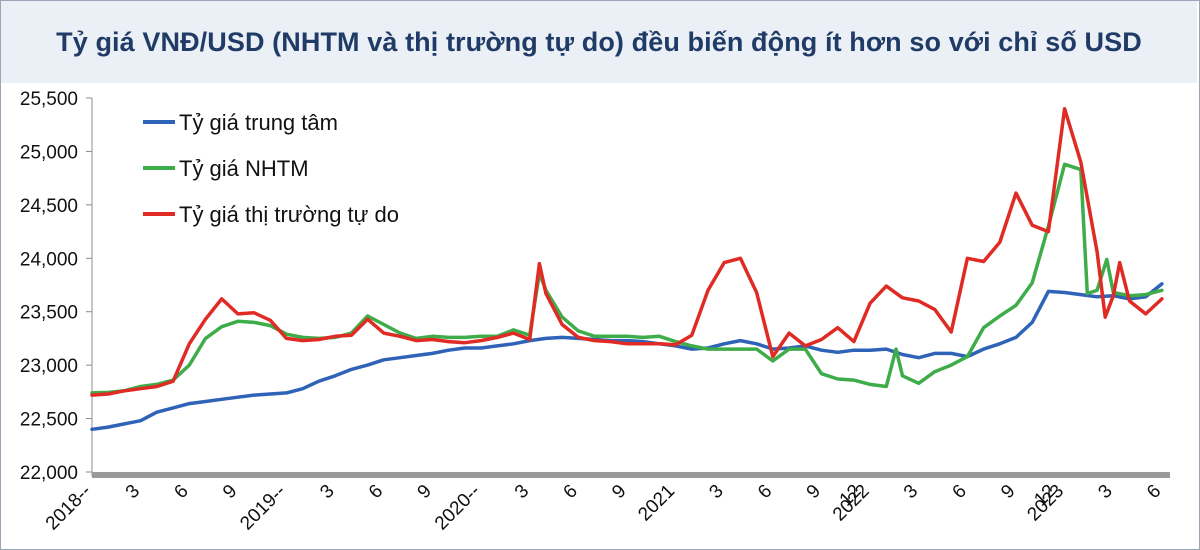 This screenshot has height=550, width=1200. What do you see at coordinates (631, 475) in the screenshot?
I see `x-axis-line` at bounding box center [631, 475].